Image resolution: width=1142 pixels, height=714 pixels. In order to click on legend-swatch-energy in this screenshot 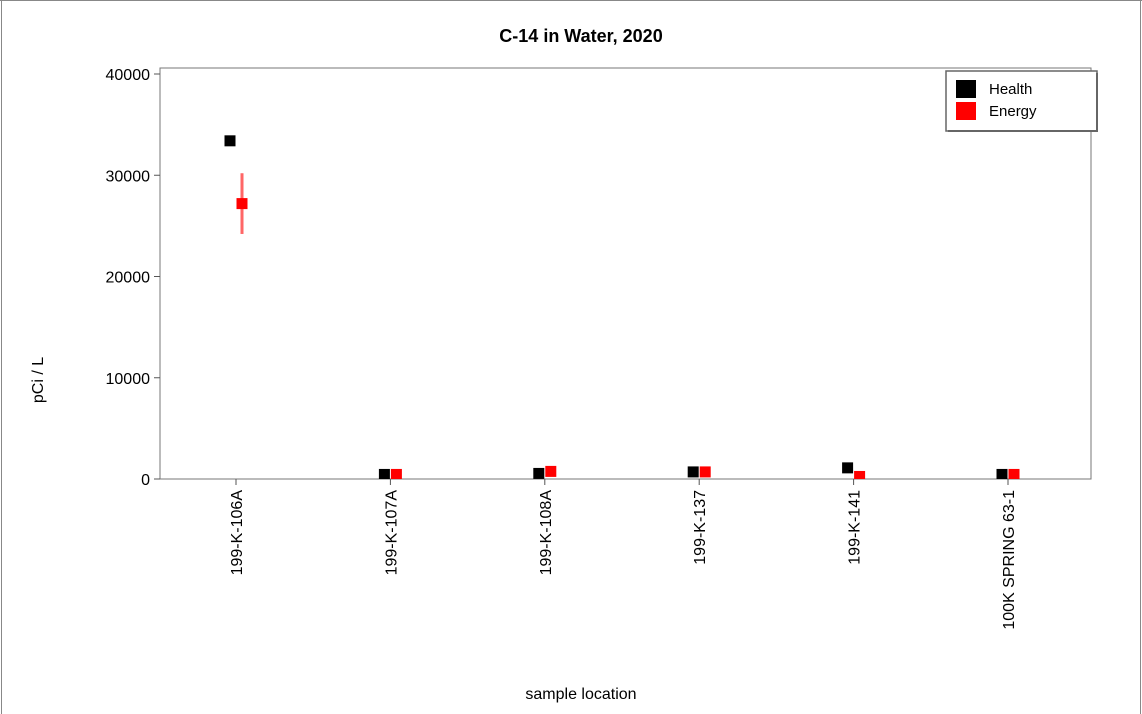, I will do `click(966, 111)`.